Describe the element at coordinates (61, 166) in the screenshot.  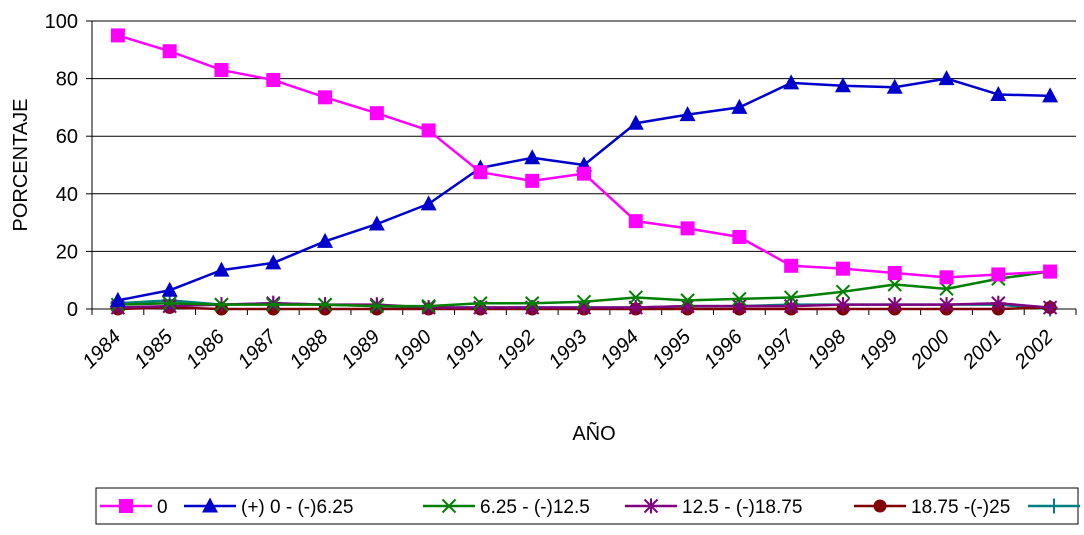
I see `y-tick-labels: 0 20 40 60 80 100` at that location.